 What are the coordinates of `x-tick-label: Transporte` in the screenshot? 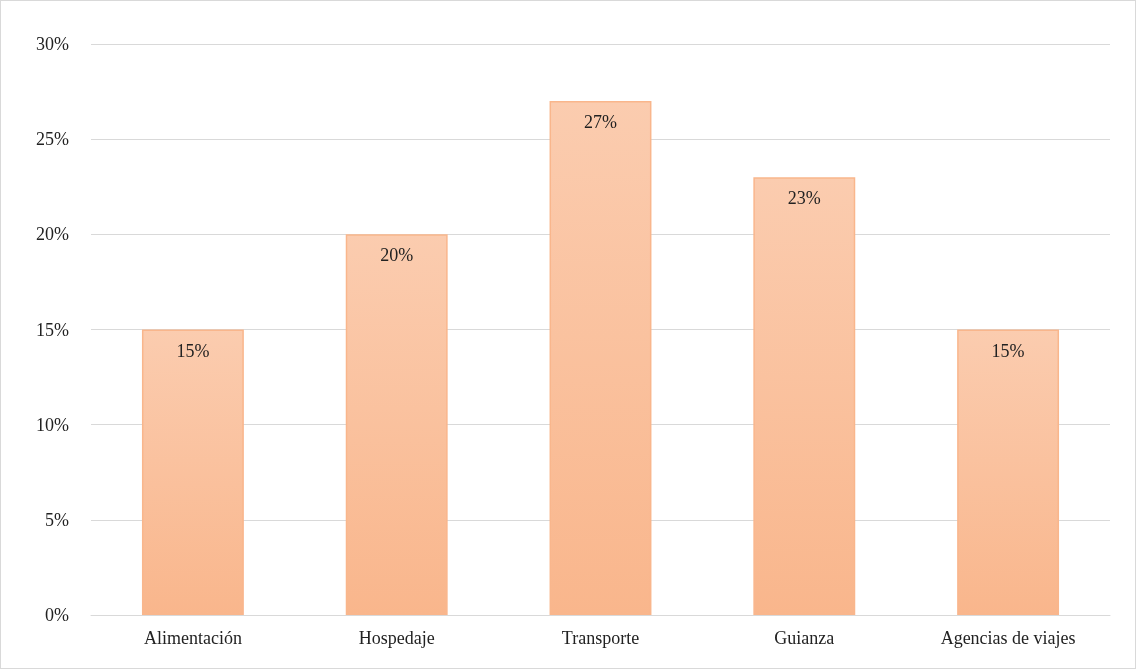 It's located at (600, 638).